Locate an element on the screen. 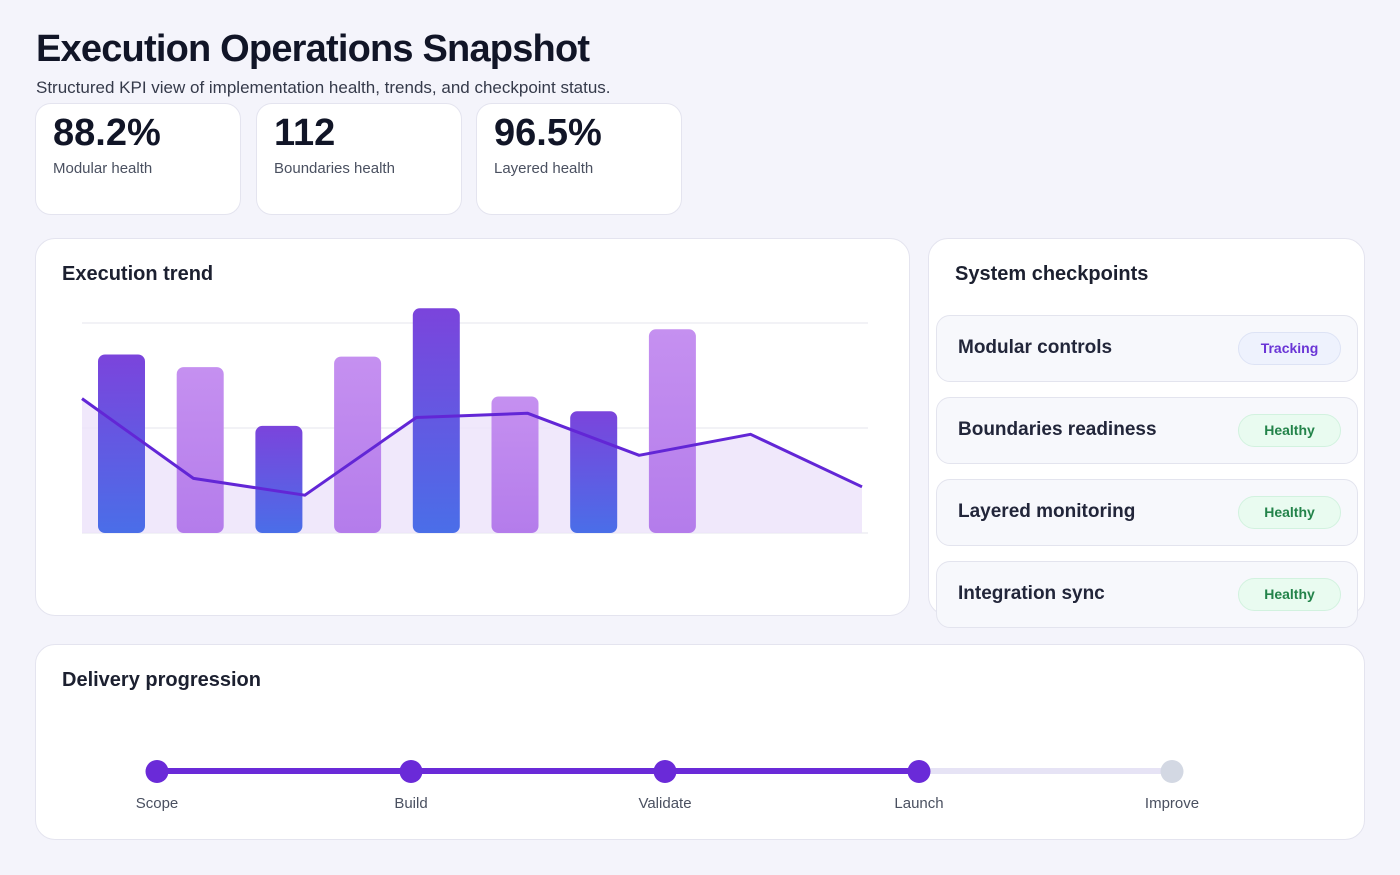  kpi-label: Modular health is located at coordinates (103, 168).